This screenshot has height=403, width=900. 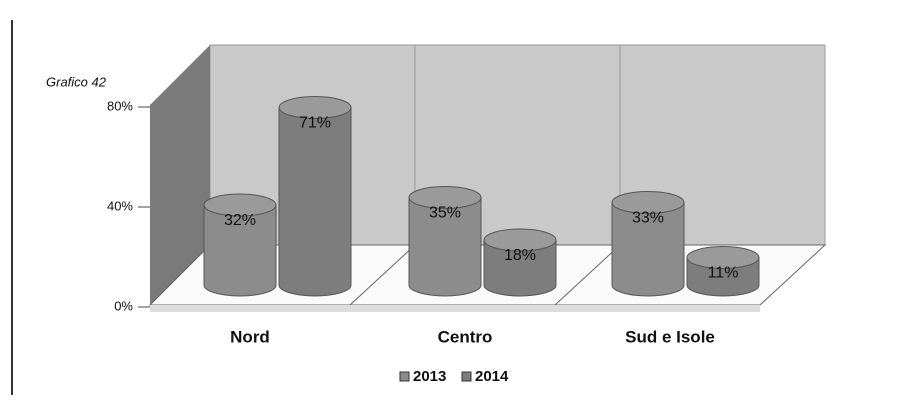 What do you see at coordinates (315, 123) in the screenshot?
I see `value-label: 71%` at bounding box center [315, 123].